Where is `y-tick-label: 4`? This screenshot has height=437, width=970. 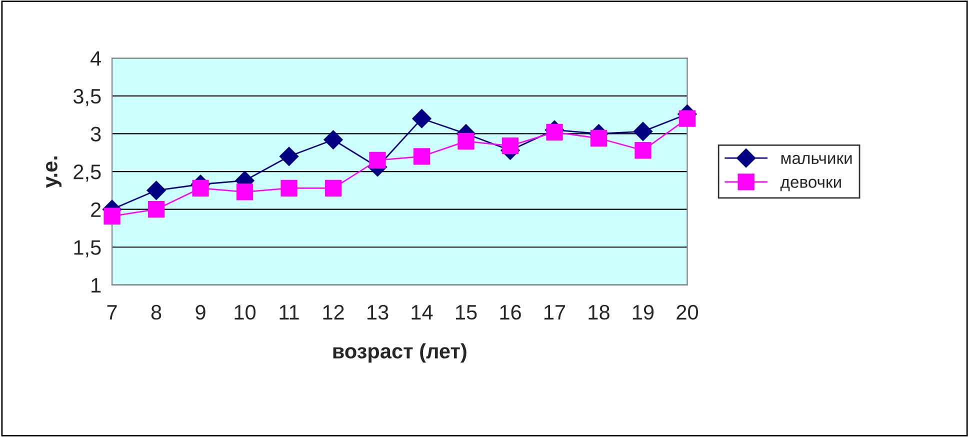
y-tick-label: 4 is located at coordinates (96, 58).